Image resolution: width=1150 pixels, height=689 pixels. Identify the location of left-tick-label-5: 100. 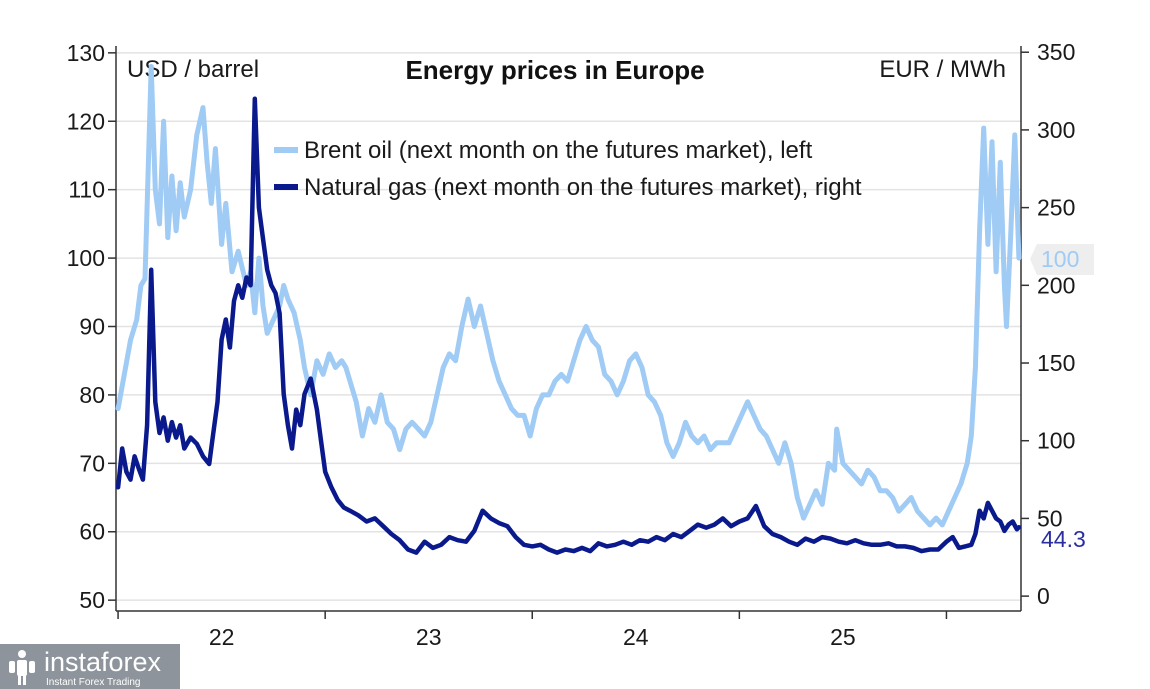
(86, 258).